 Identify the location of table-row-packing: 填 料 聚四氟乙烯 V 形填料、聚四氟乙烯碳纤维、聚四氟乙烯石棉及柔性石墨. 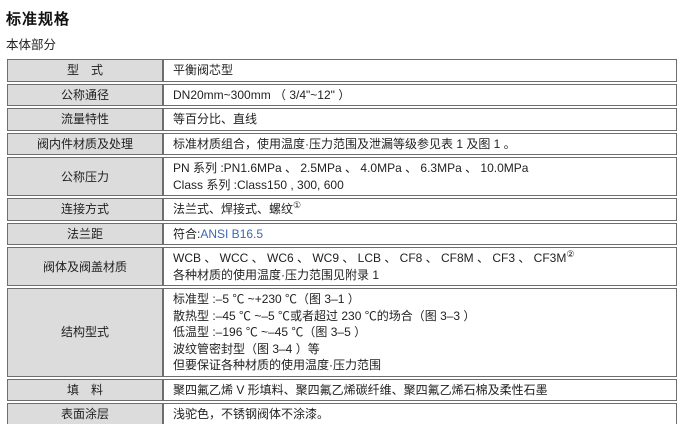
(342, 389).